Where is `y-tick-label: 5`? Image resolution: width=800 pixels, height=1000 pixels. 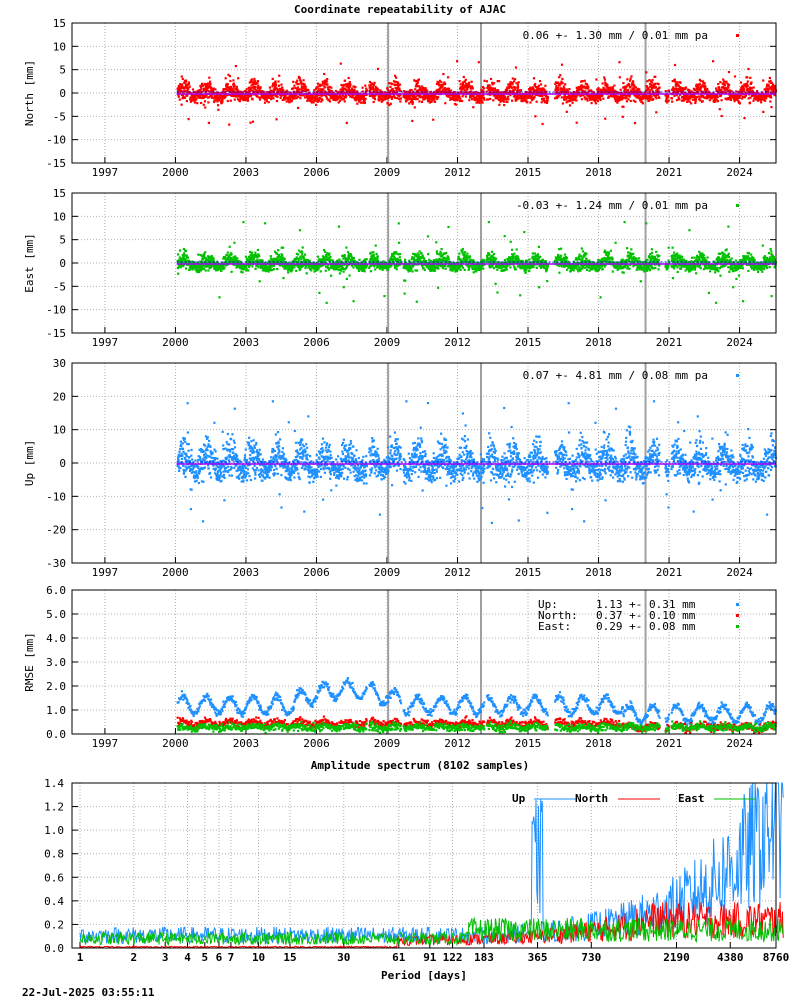
y-tick-label: 5 is located at coordinates (62, 70).